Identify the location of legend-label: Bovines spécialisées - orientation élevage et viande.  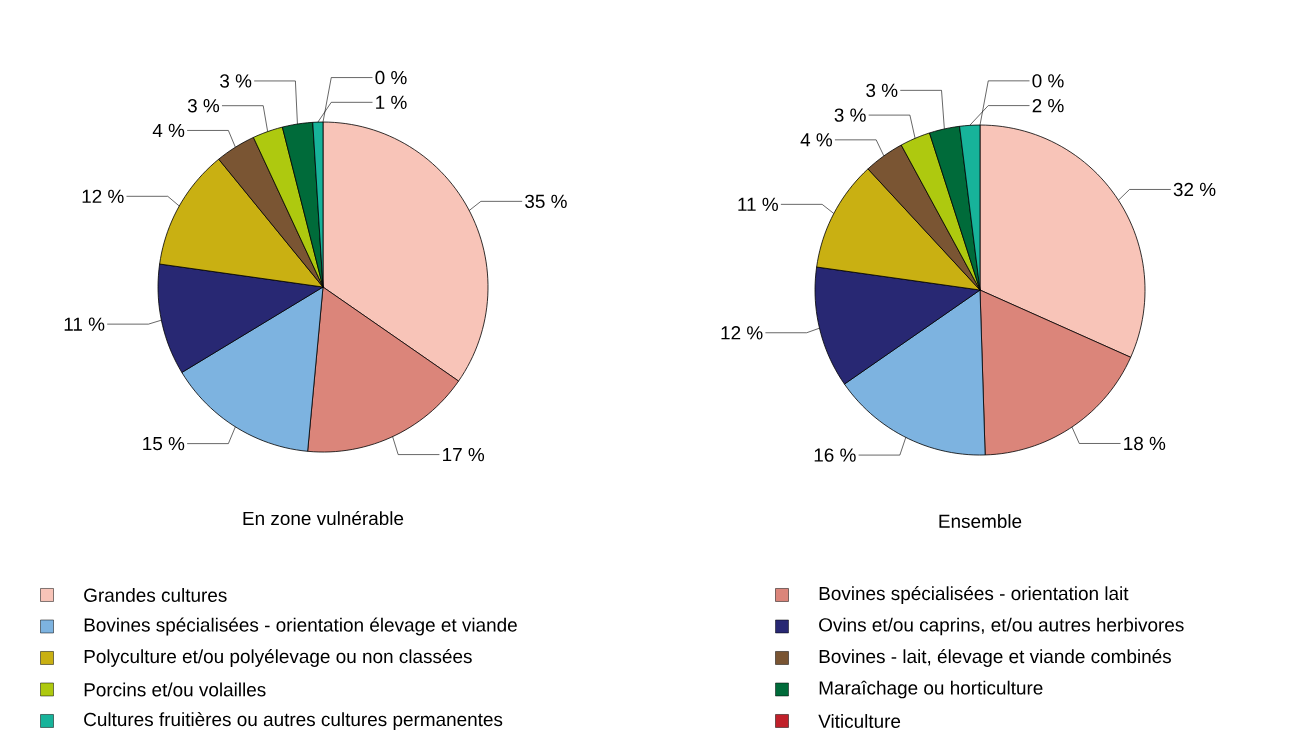
(300, 626).